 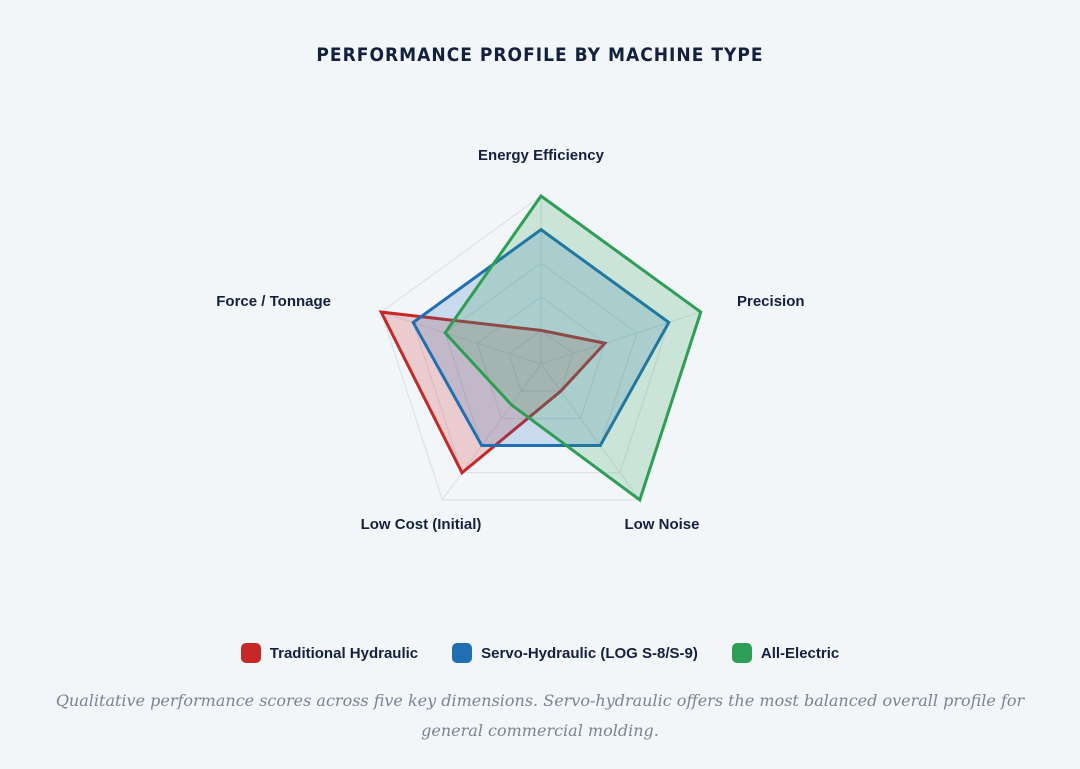 What do you see at coordinates (800, 653) in the screenshot?
I see `legend-label: All-Electric` at bounding box center [800, 653].